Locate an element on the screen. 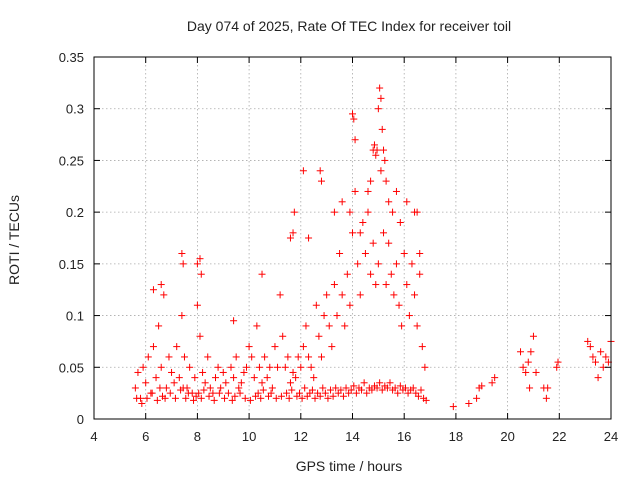 The image size is (640, 480). x-tick-label: 16 is located at coordinates (404, 436).